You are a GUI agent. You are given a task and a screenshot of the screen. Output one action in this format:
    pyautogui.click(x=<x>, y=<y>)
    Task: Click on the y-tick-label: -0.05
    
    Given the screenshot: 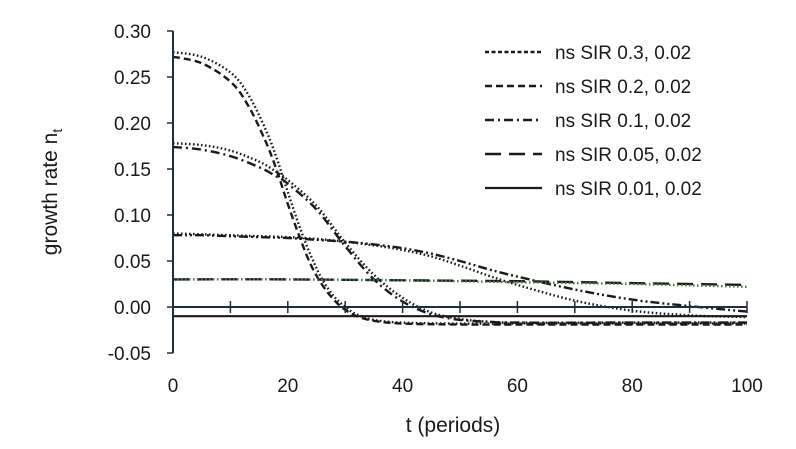 What is the action you would take?
    pyautogui.click(x=129, y=354)
    